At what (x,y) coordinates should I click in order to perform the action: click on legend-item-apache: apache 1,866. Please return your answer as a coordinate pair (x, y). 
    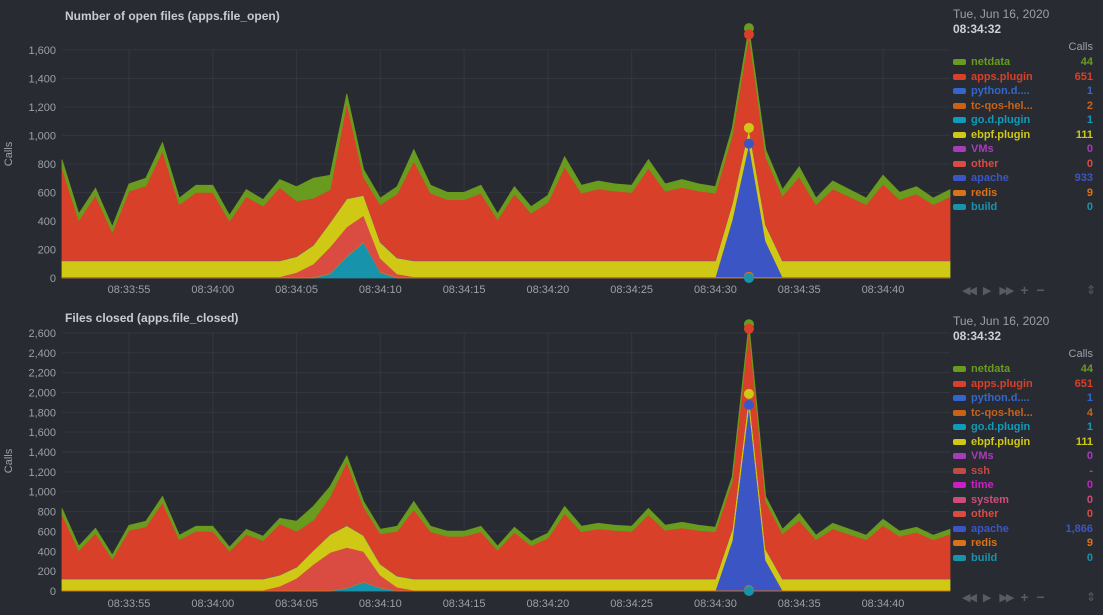
    Looking at the image, I should click on (1026, 529).